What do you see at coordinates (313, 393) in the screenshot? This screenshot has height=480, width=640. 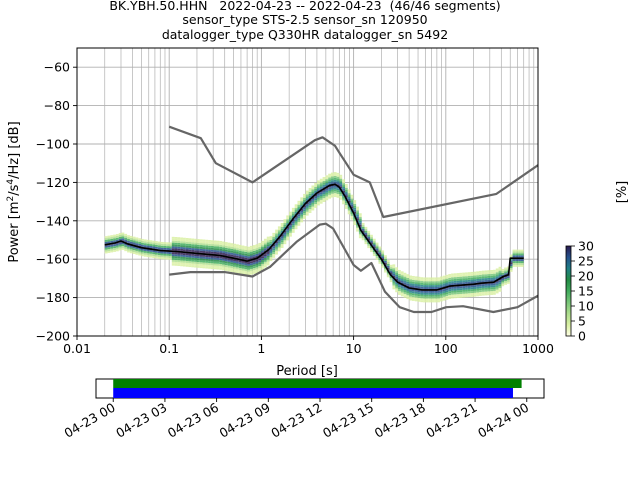 I see `timeline-blue-bar` at bounding box center [313, 393].